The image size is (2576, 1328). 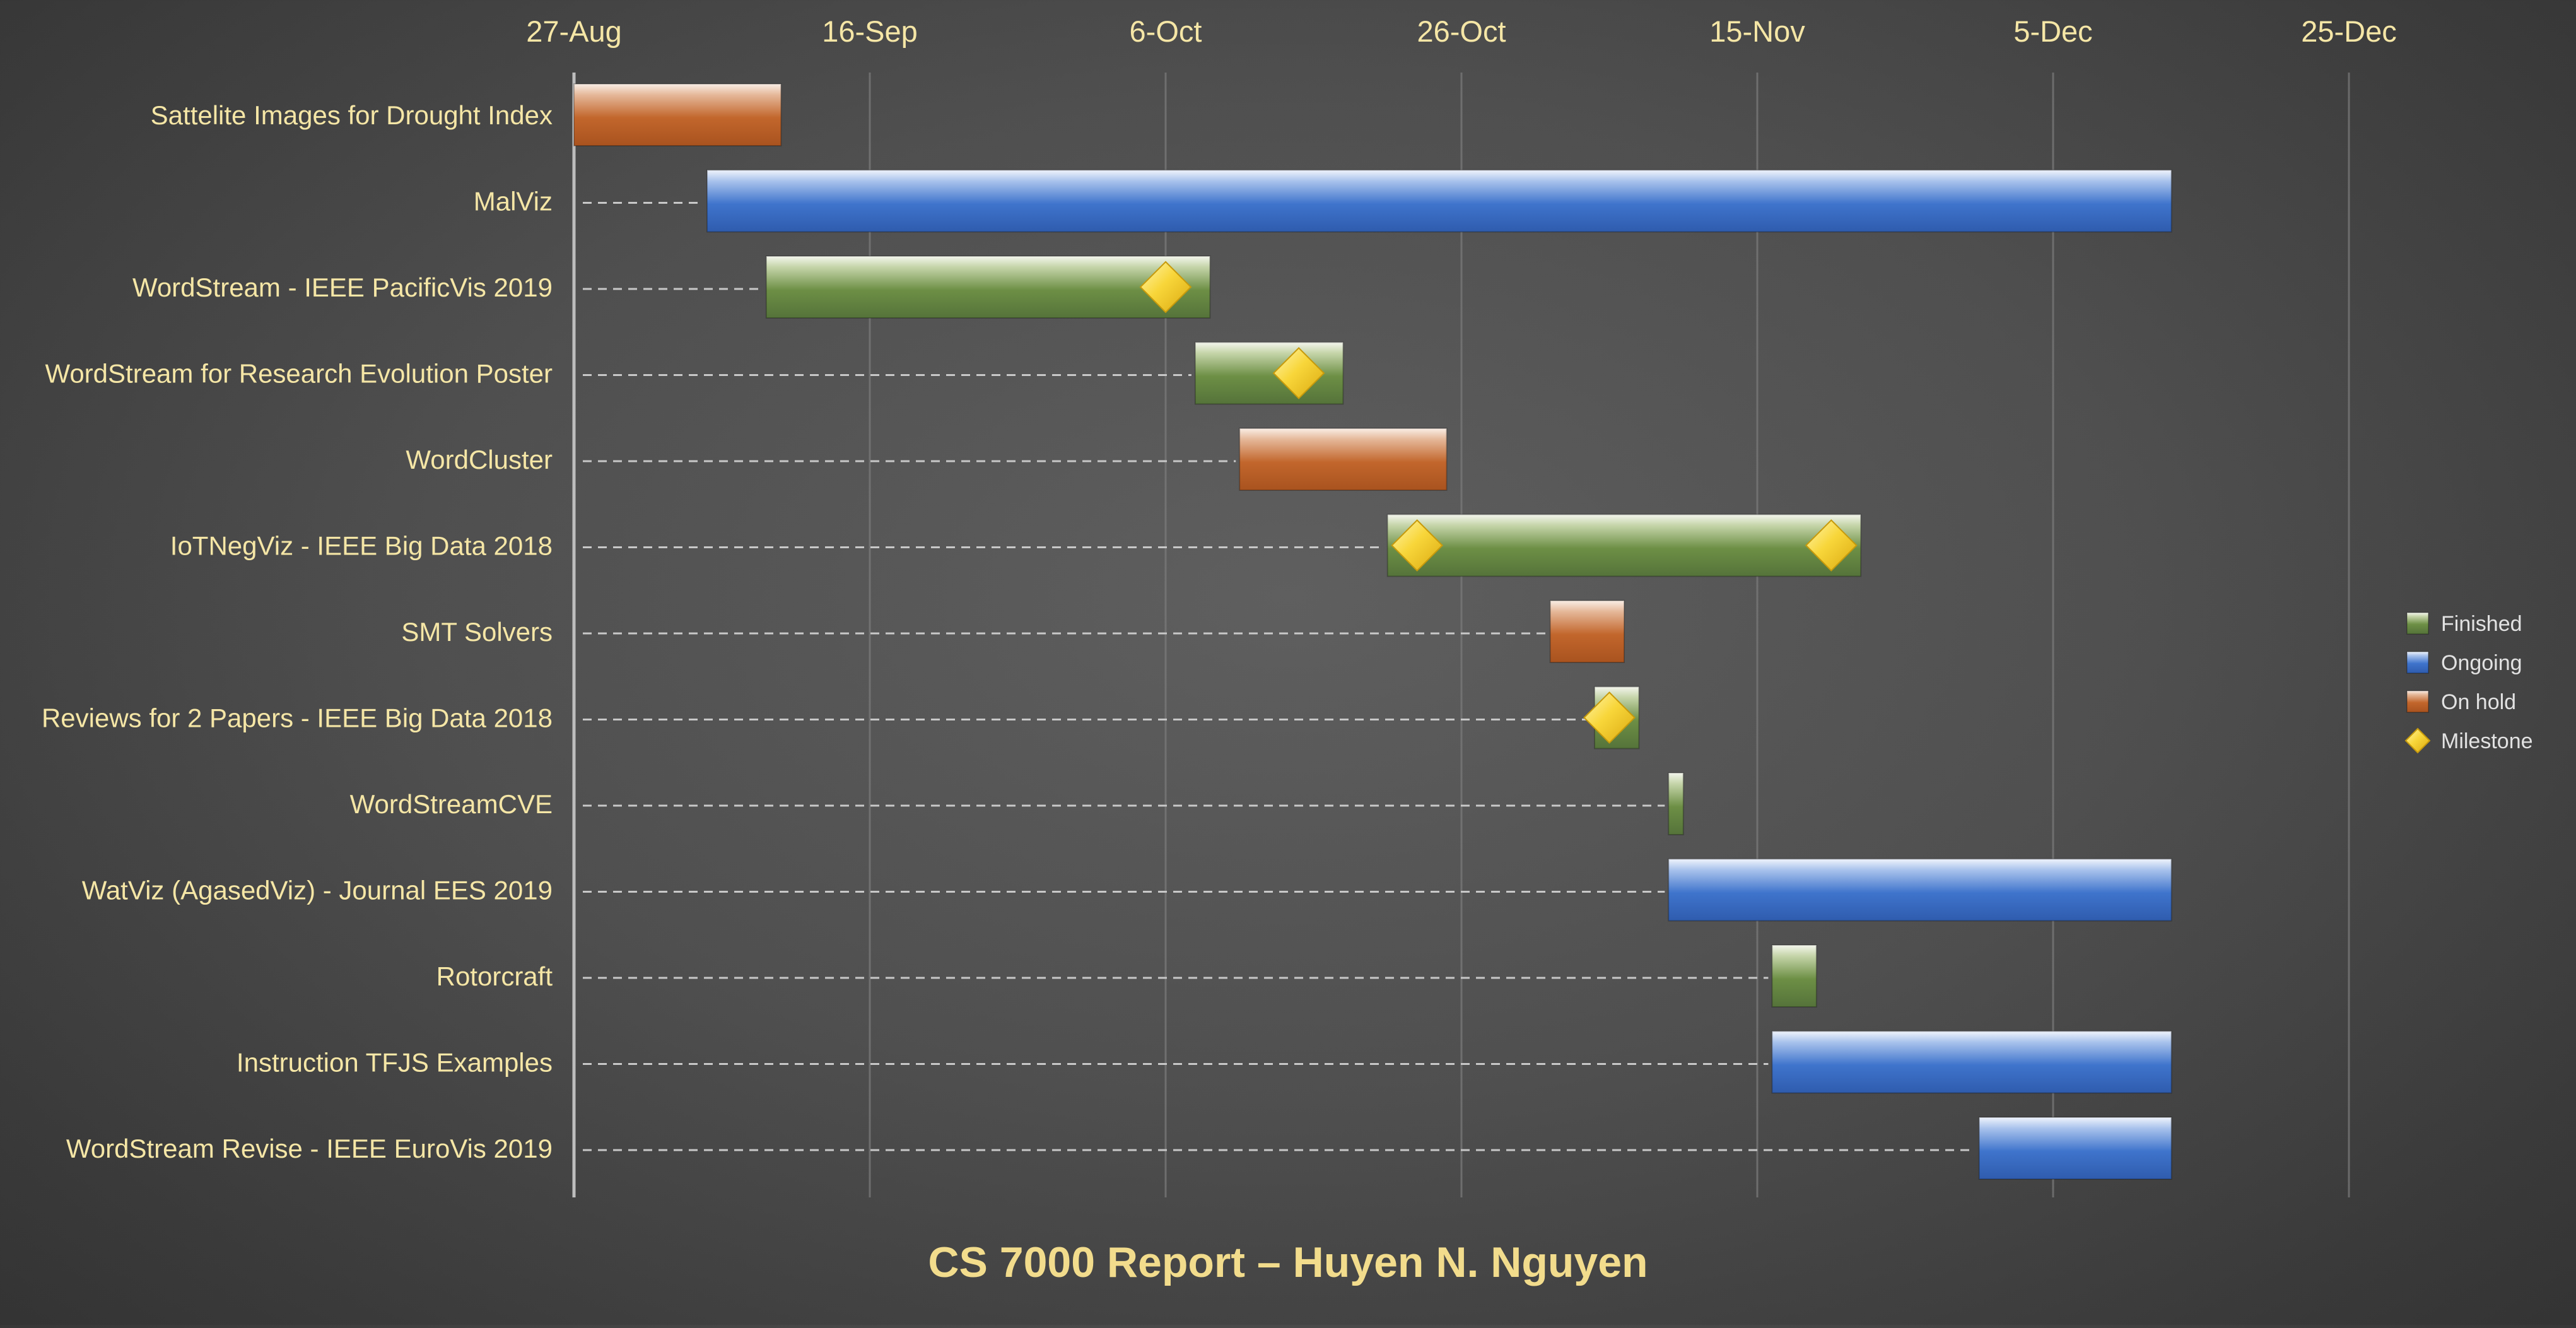 What do you see at coordinates (395, 1063) in the screenshot?
I see `task-label: Instruction TFJS Examples` at bounding box center [395, 1063].